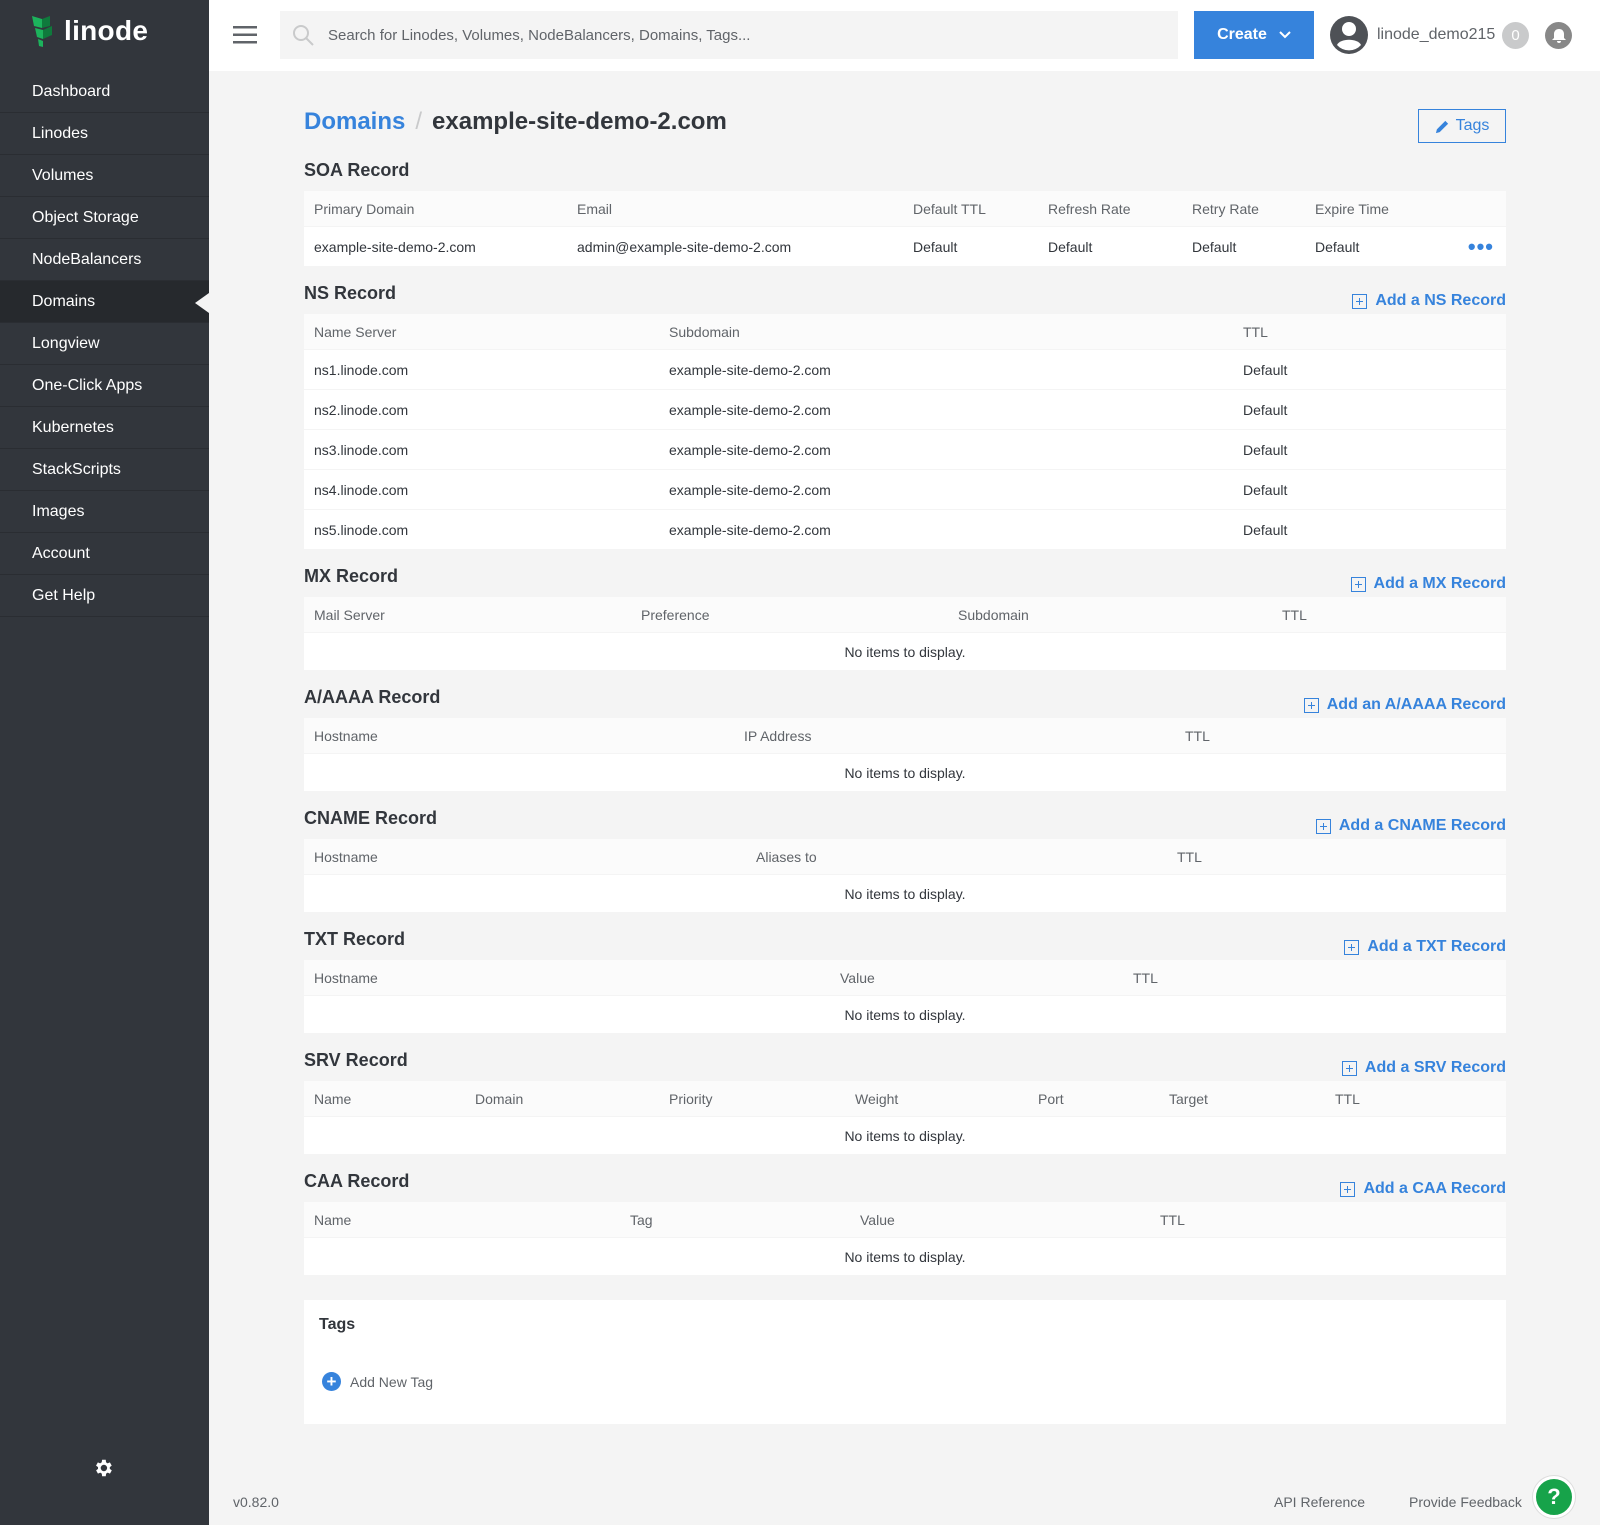 Image resolution: width=1600 pixels, height=1525 pixels. What do you see at coordinates (361, 529) in the screenshot?
I see `table-cell: ns5.linode.com` at bounding box center [361, 529].